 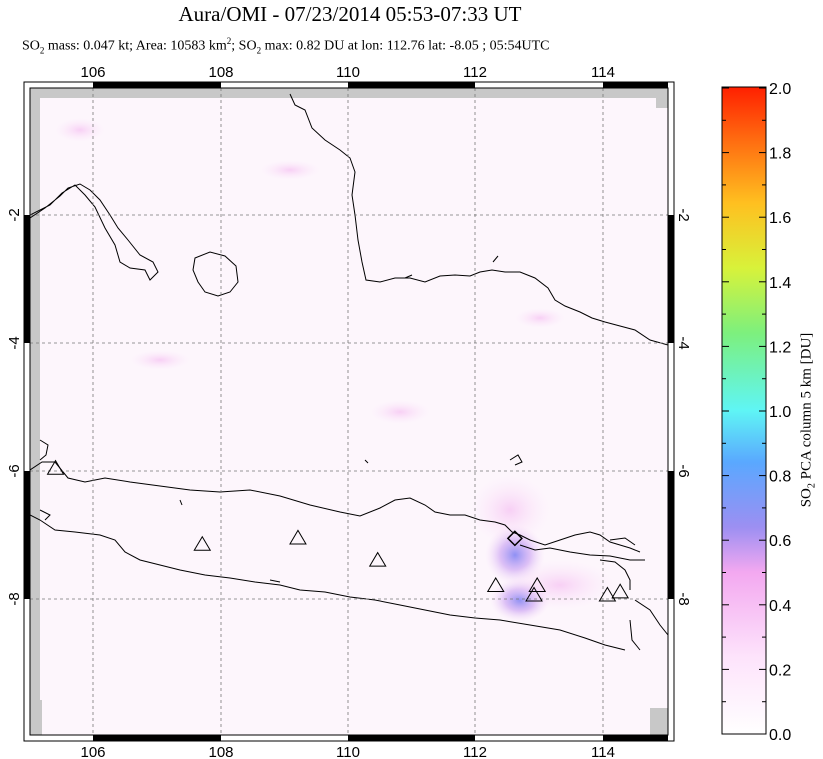 I want to click on colorbar-tick-label: 0.0, so click(x=780, y=735).